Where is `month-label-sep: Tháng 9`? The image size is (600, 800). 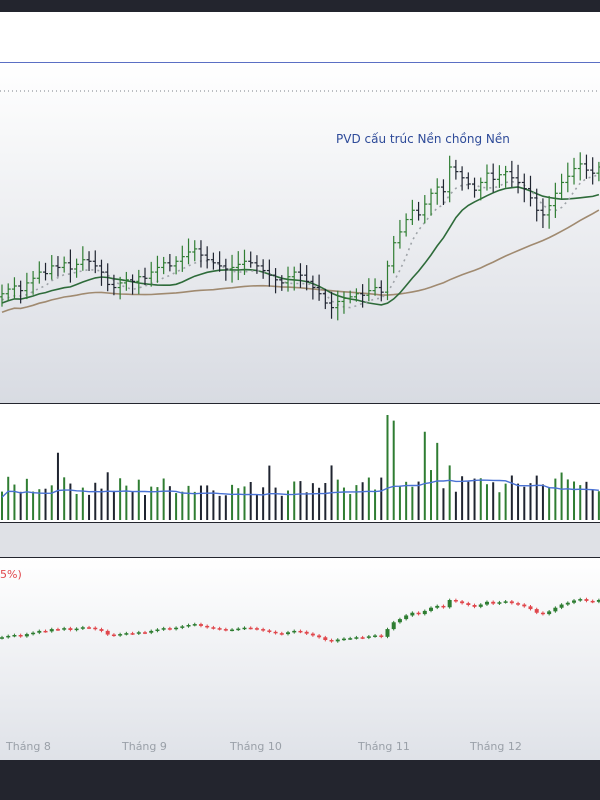 month-label-sep: Tháng 9 is located at coordinates (144, 746).